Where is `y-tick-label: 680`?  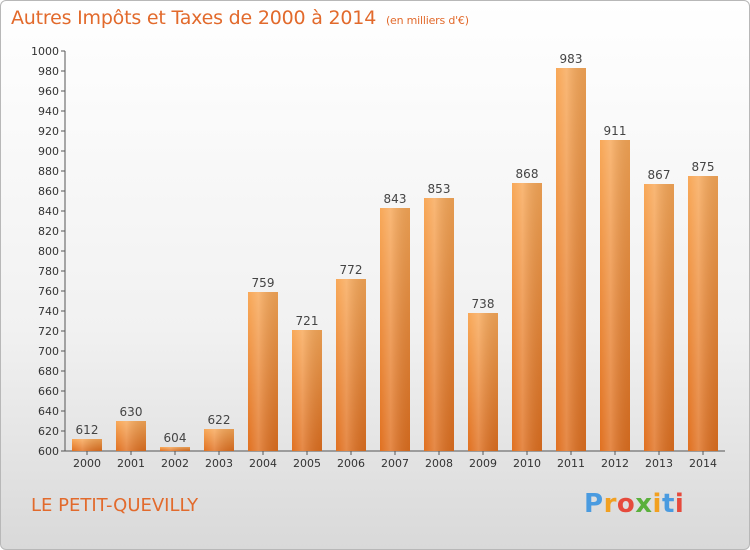 y-tick-label: 680 is located at coordinates (48, 371).